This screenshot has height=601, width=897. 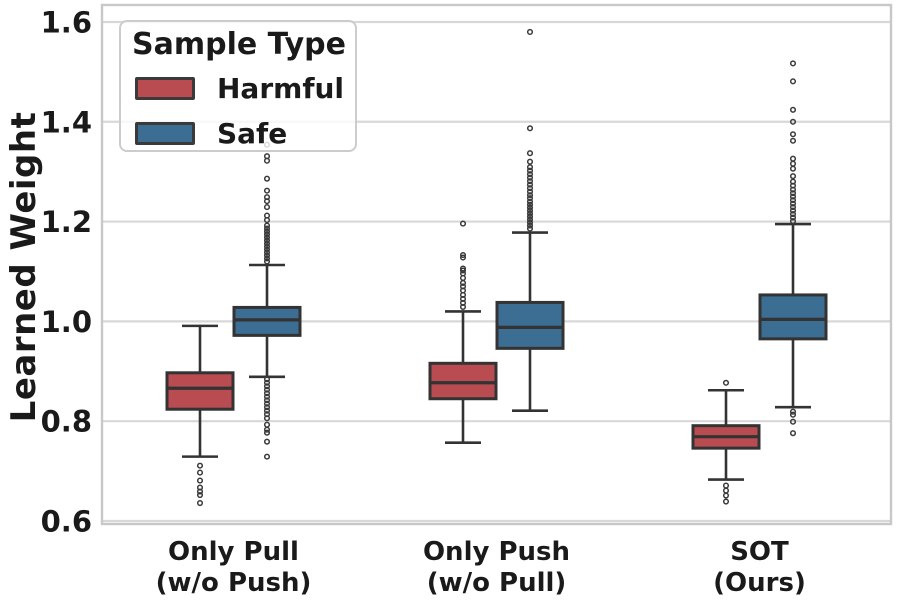 What do you see at coordinates (66, 122) in the screenshot?
I see `y-tick-label: 1.4` at bounding box center [66, 122].